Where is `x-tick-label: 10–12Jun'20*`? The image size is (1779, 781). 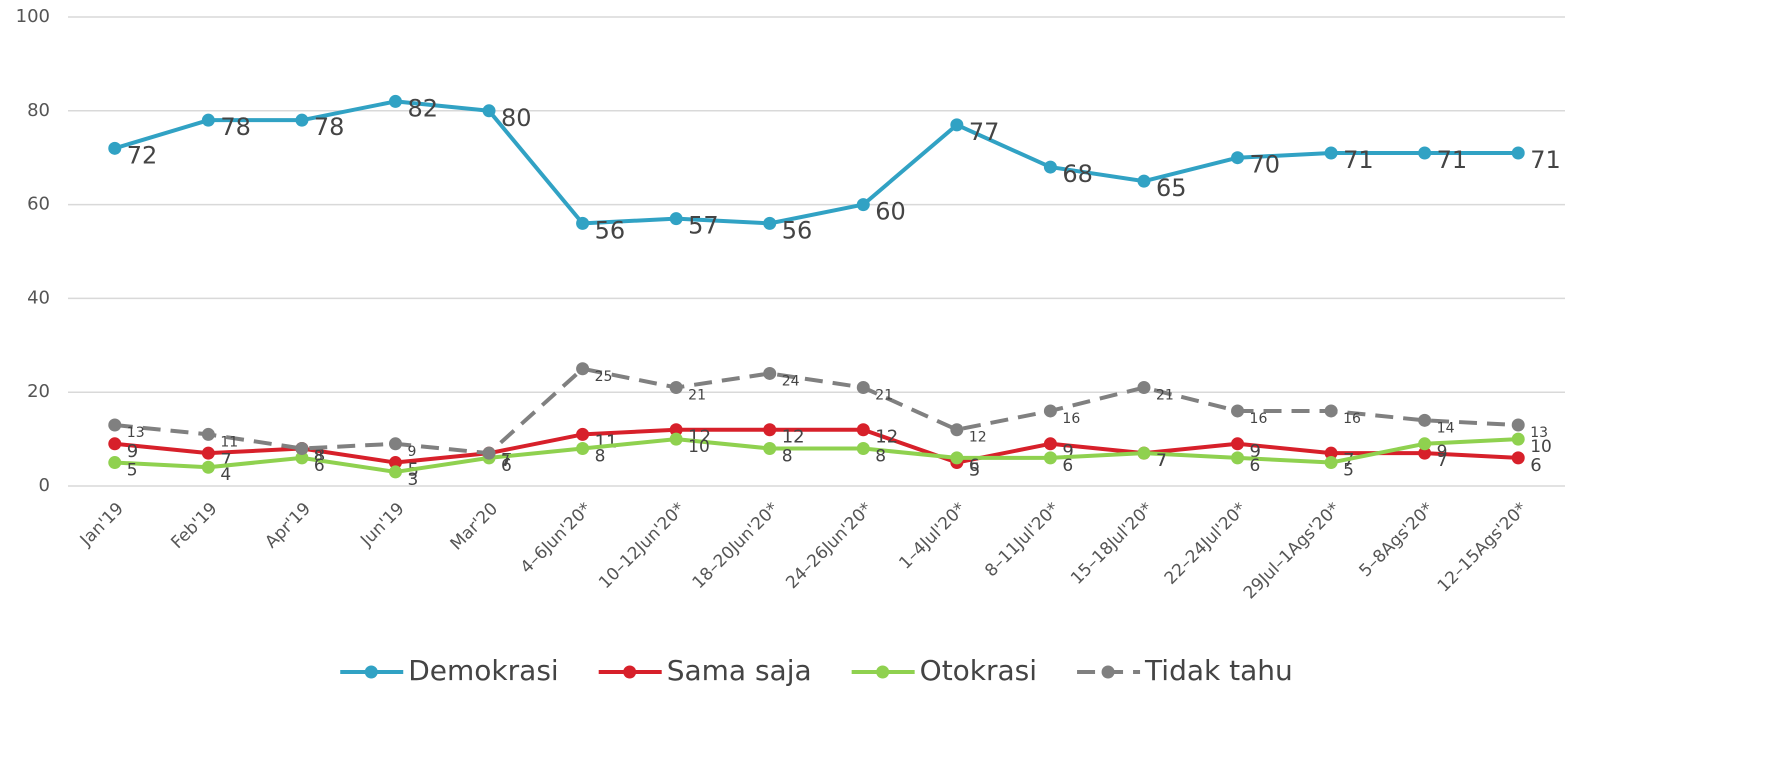
x-tick-label: 10–12Jun'20* is located at coordinates (642, 546).